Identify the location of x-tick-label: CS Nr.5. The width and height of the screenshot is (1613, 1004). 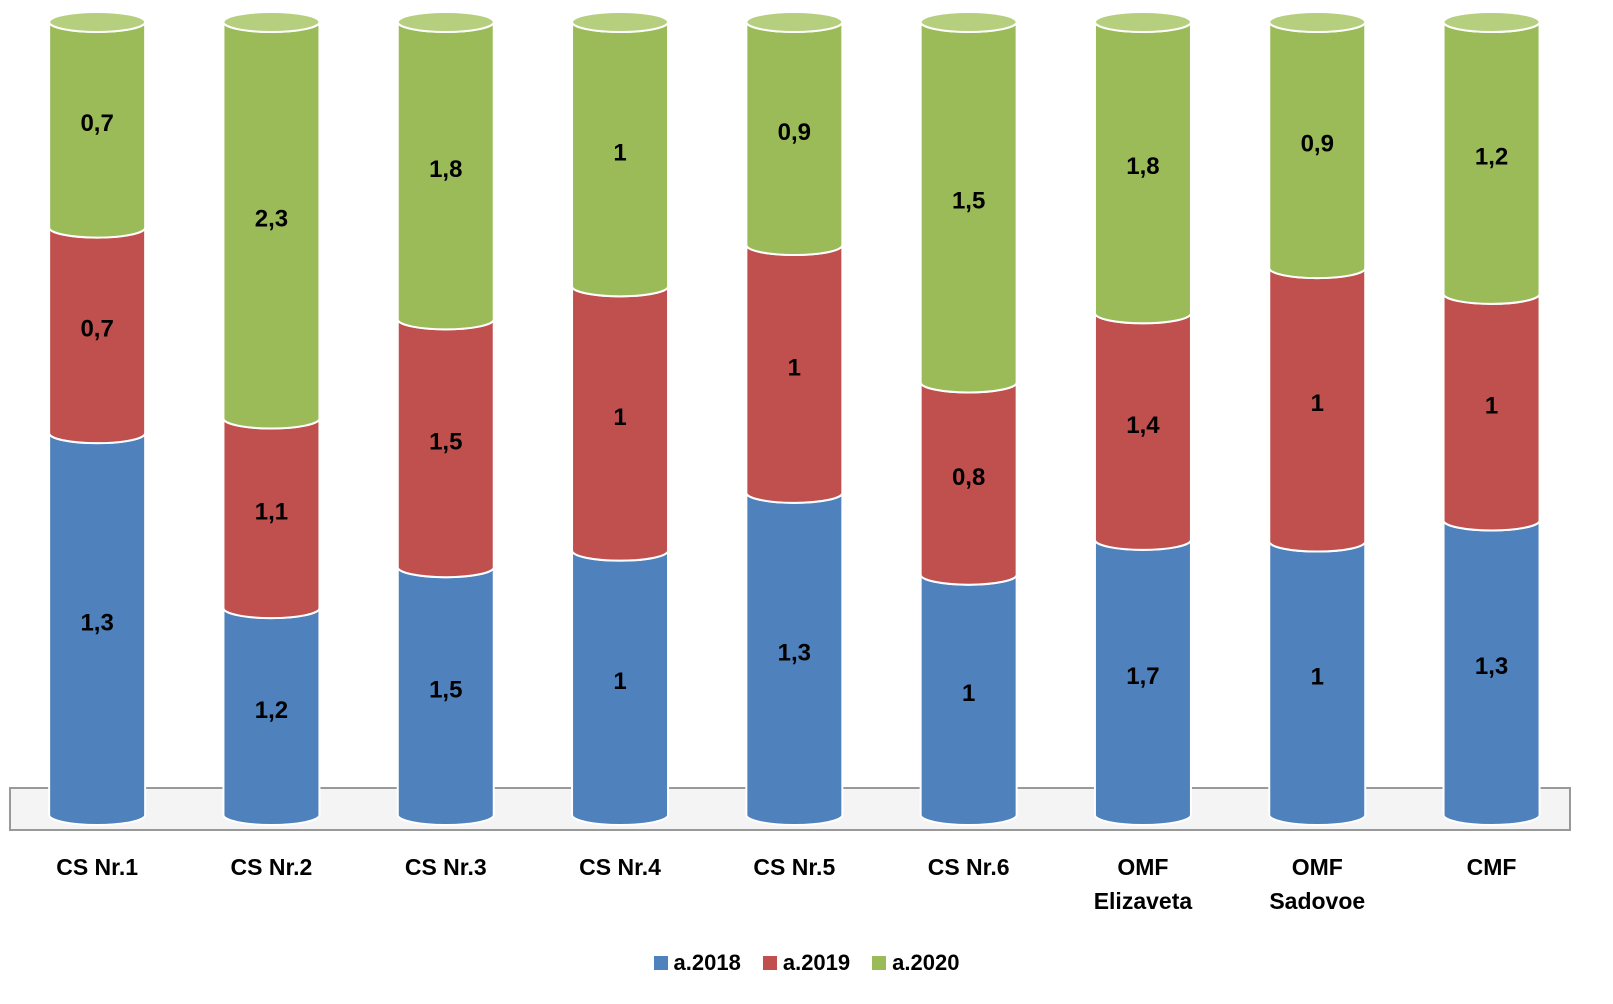
(794, 867).